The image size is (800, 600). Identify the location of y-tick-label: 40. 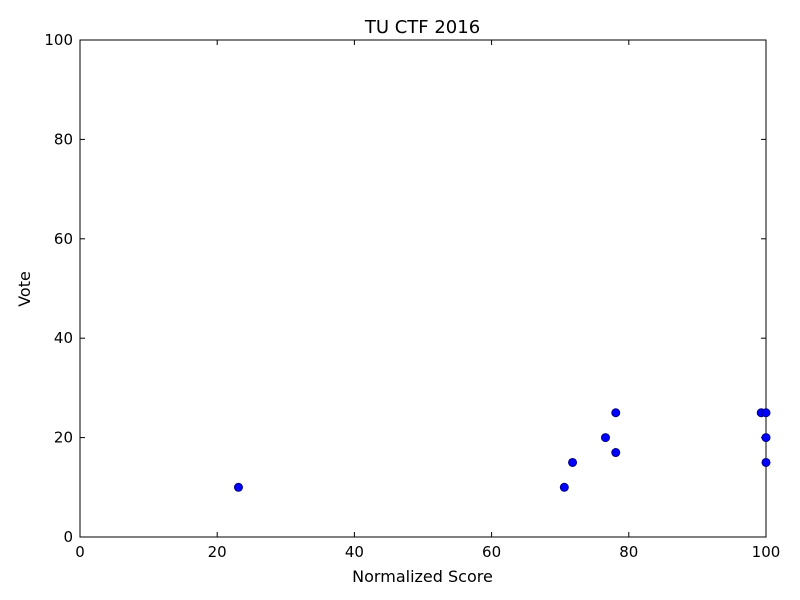
(63, 338).